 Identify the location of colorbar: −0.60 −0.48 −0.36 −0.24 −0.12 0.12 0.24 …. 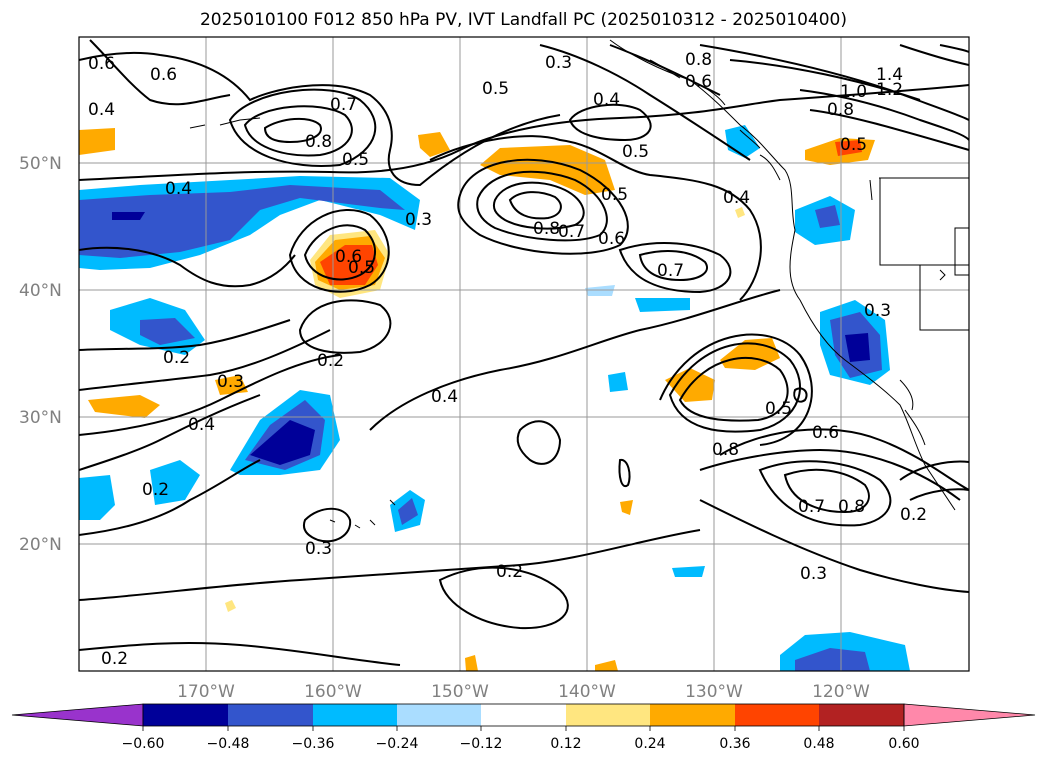
(523, 727).